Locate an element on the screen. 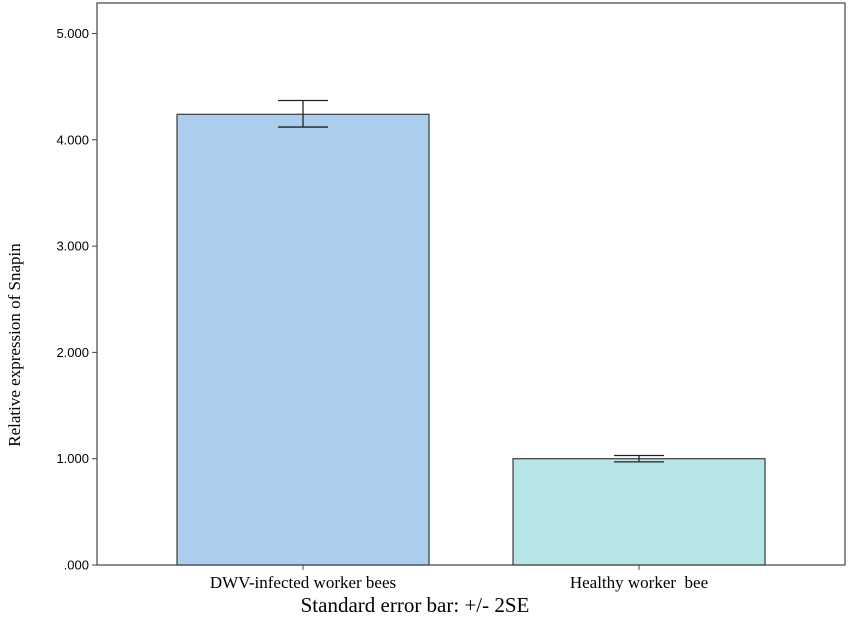 The width and height of the screenshot is (851, 619). y-tick-label: .000 is located at coordinates (76, 565).